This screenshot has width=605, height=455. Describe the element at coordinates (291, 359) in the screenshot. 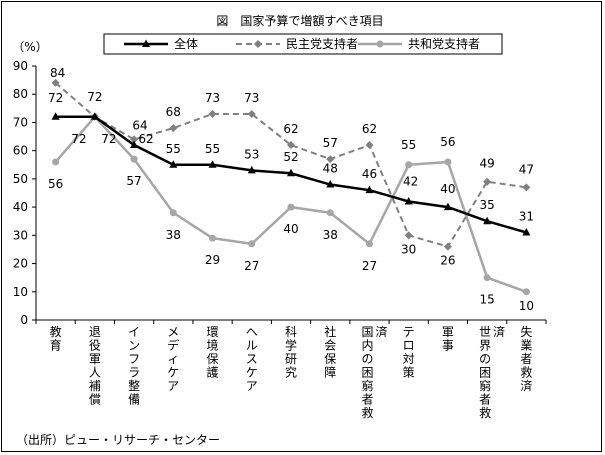

I see `category-char: 研` at that location.